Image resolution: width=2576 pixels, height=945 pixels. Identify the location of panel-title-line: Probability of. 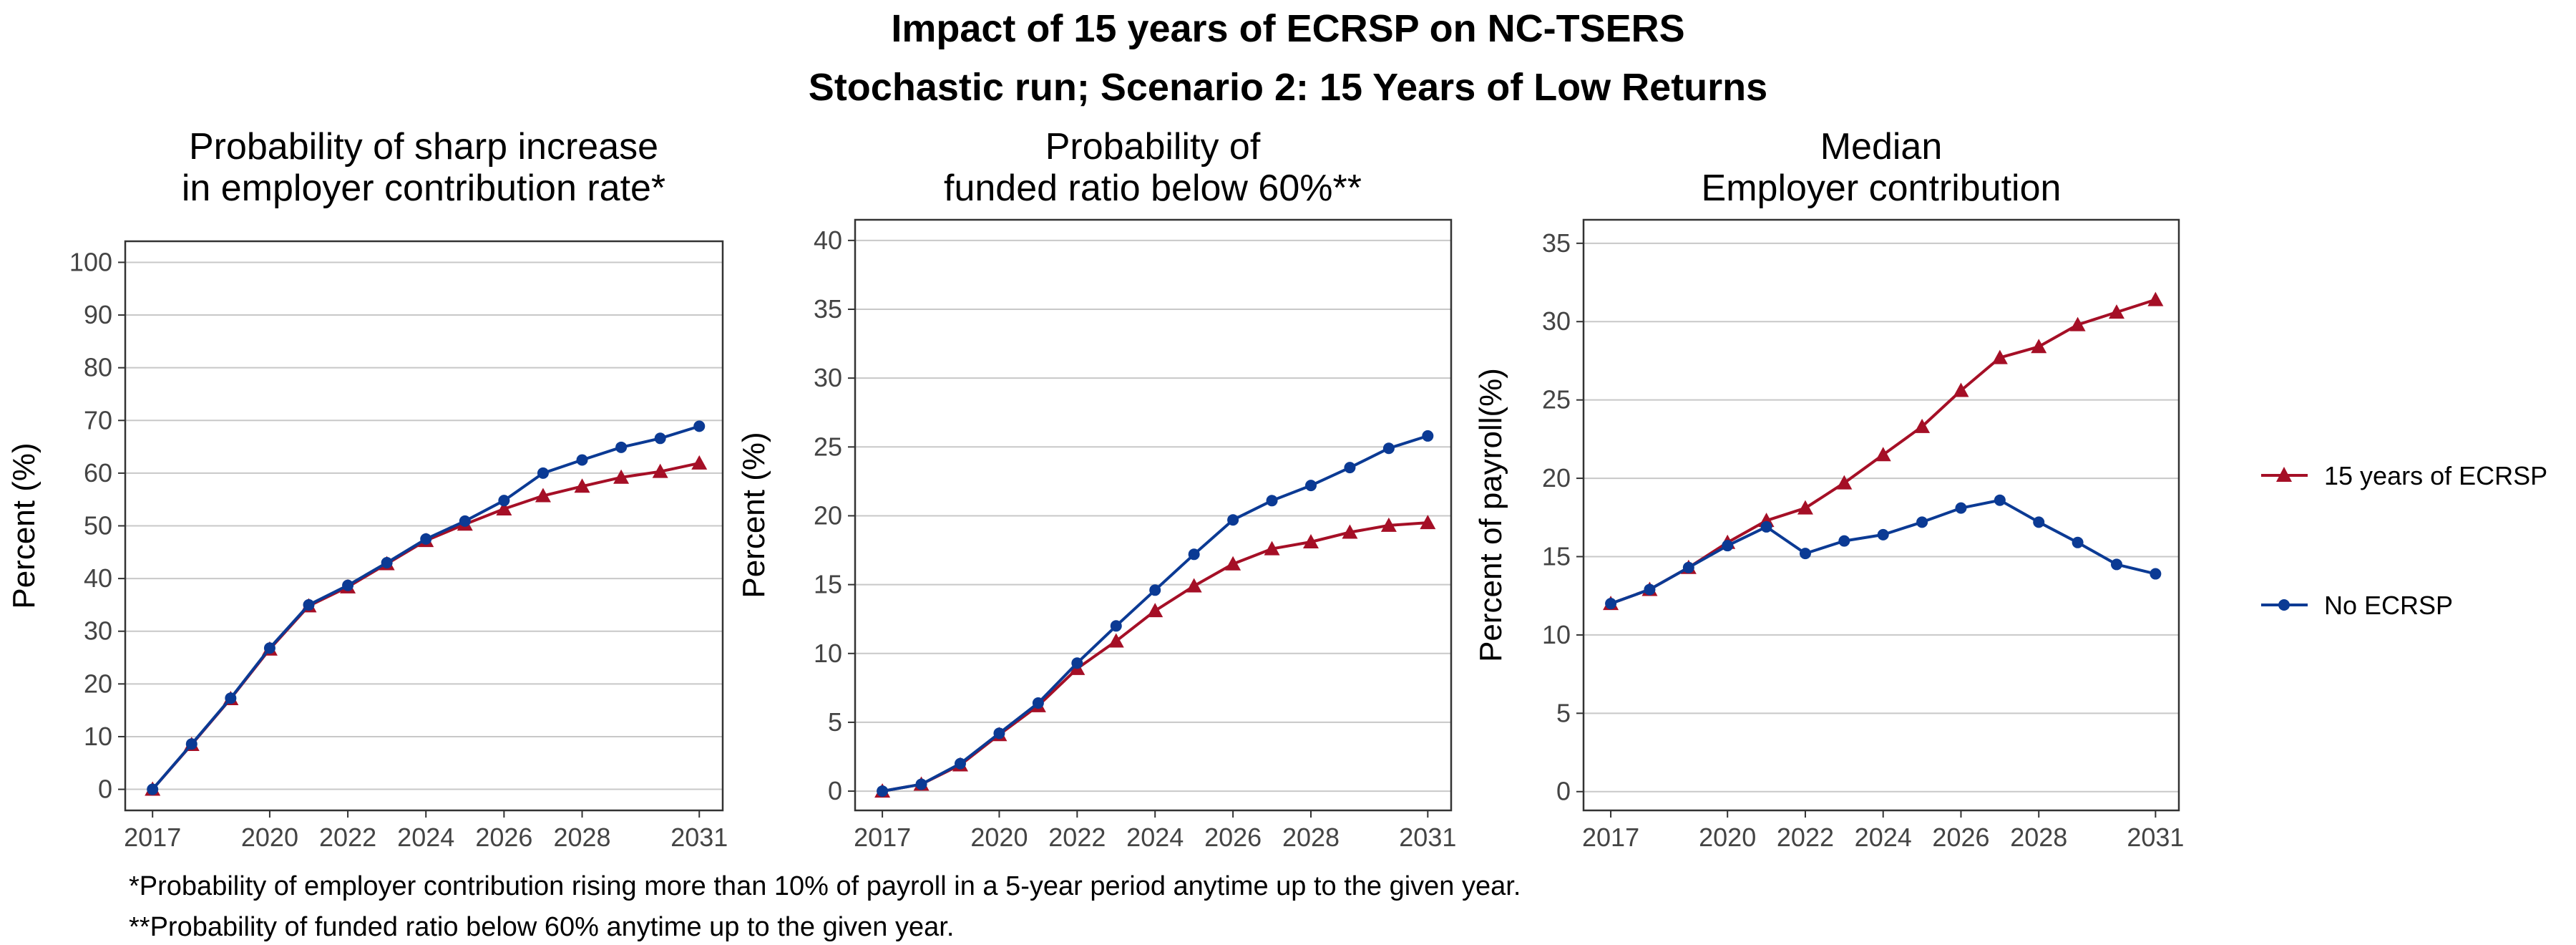
(1153, 147).